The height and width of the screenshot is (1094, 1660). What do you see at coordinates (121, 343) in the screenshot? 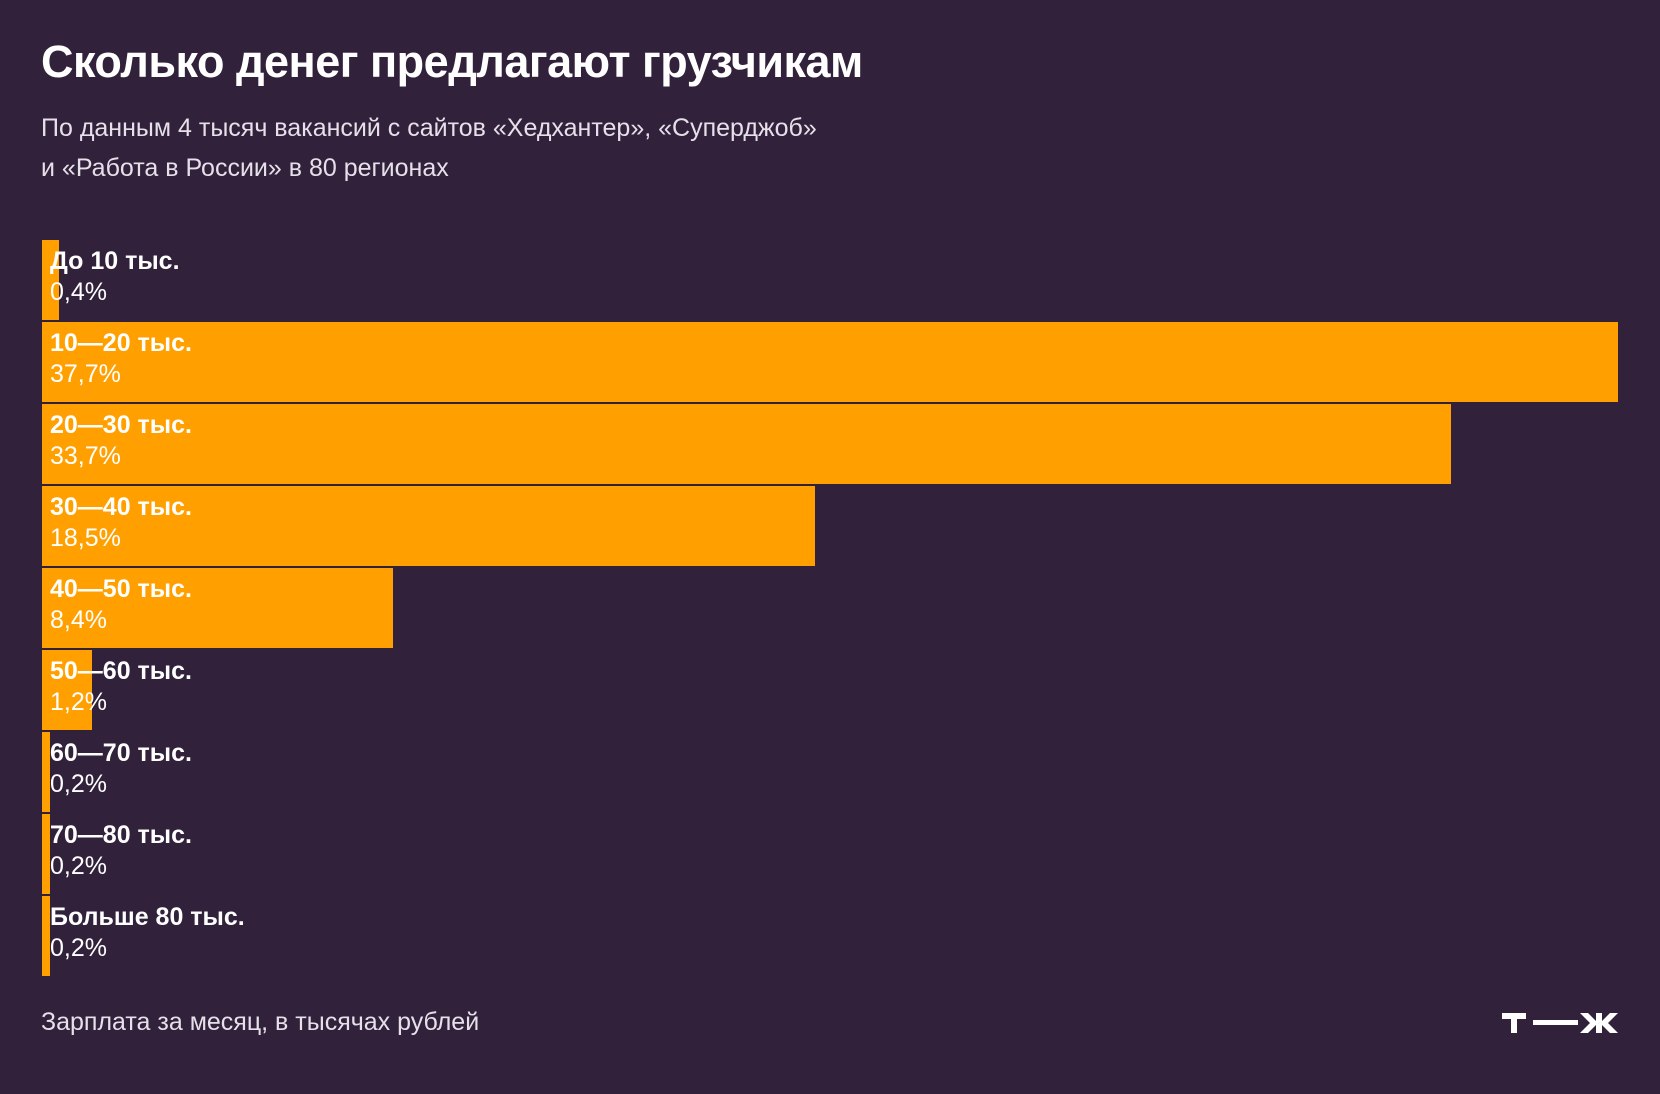
I see `category-label: 10—20 тыс.` at bounding box center [121, 343].